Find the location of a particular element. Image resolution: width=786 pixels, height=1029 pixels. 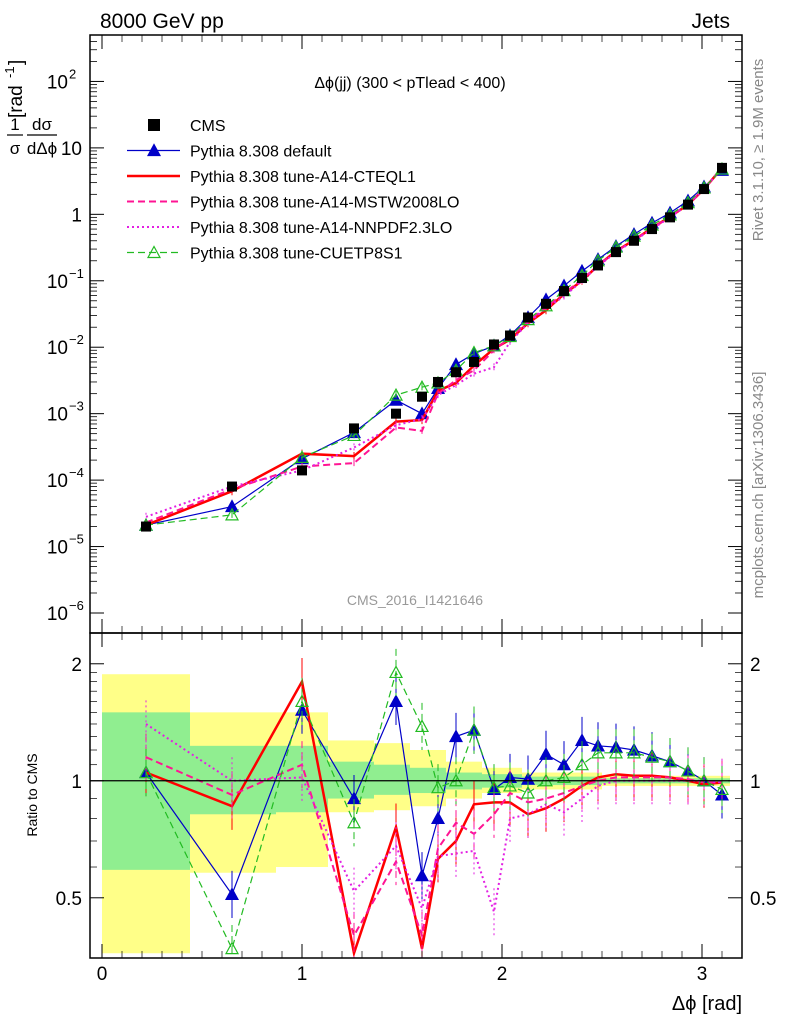

legend-label-2: Pythia 8.308 tune-A14-CTEQL1 is located at coordinates (303, 177).